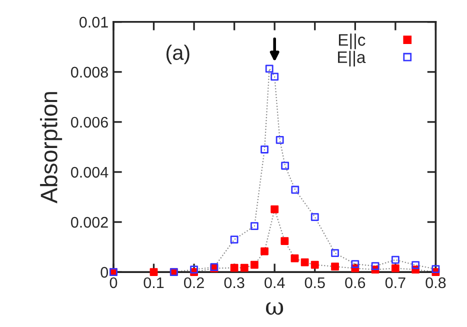  Describe the element at coordinates (104, 272) in the screenshot. I see `y-tick-label: 0` at that location.